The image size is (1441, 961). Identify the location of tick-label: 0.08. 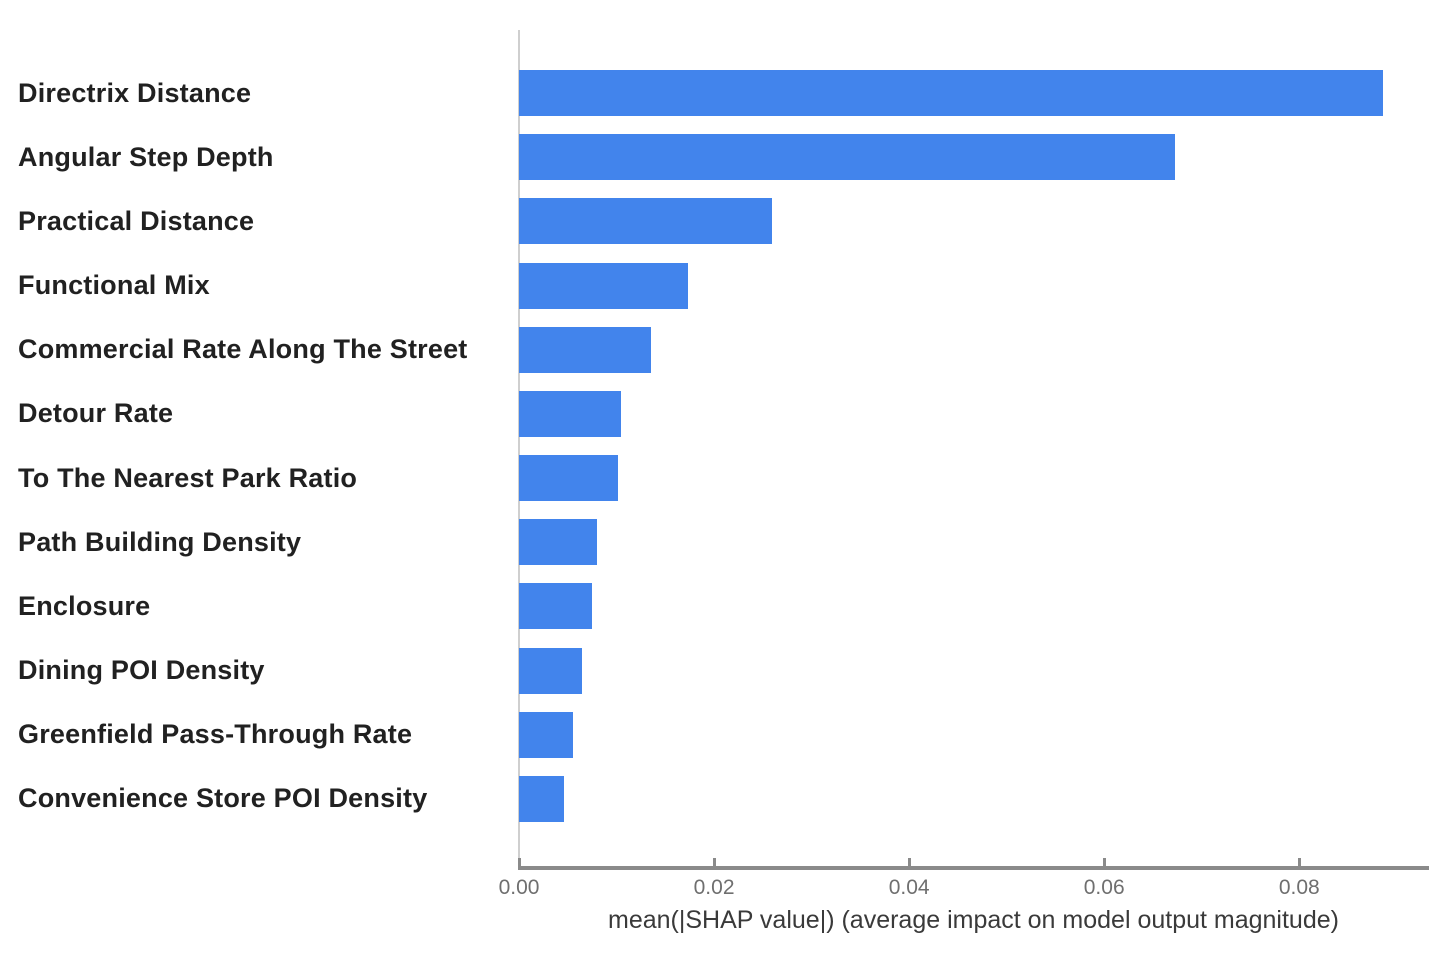
(1299, 887).